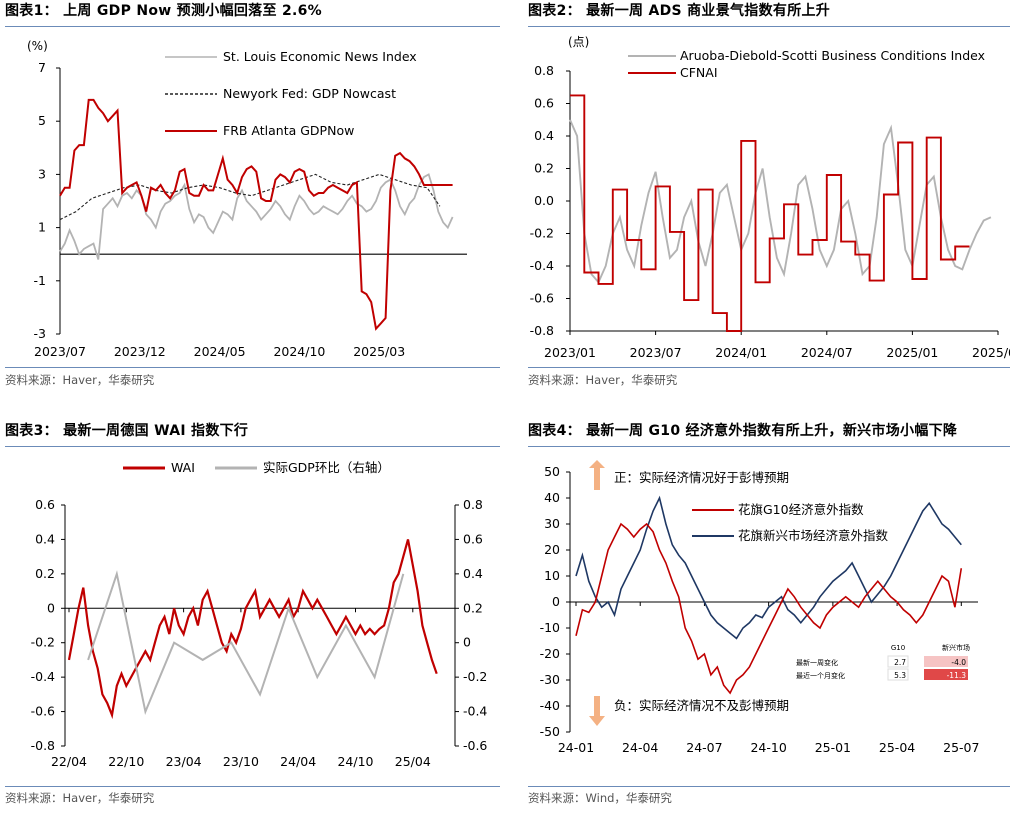  I want to click on table-value-g10: 5.3, so click(900, 675).